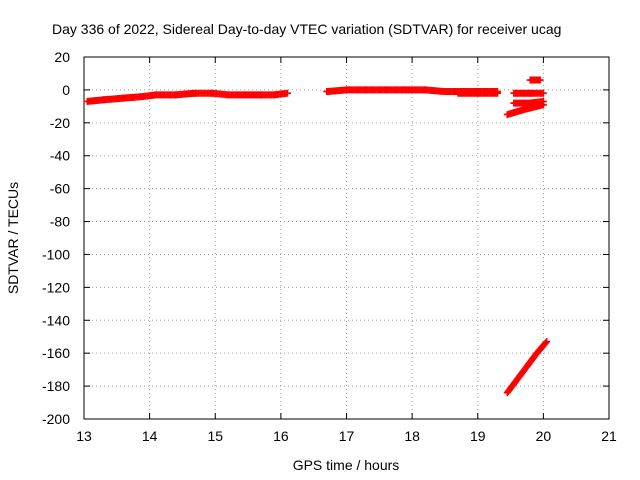 Image resolution: width=640 pixels, height=480 pixels. I want to click on x-tick-label: 16, so click(281, 436).